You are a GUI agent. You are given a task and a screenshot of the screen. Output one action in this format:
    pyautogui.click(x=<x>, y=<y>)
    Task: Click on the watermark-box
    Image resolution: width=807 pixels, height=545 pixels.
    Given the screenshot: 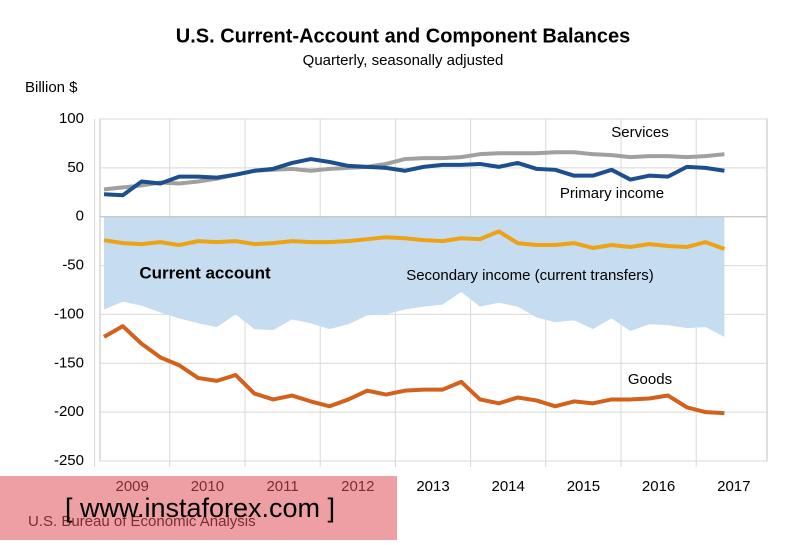 What is the action you would take?
    pyautogui.click(x=198, y=508)
    